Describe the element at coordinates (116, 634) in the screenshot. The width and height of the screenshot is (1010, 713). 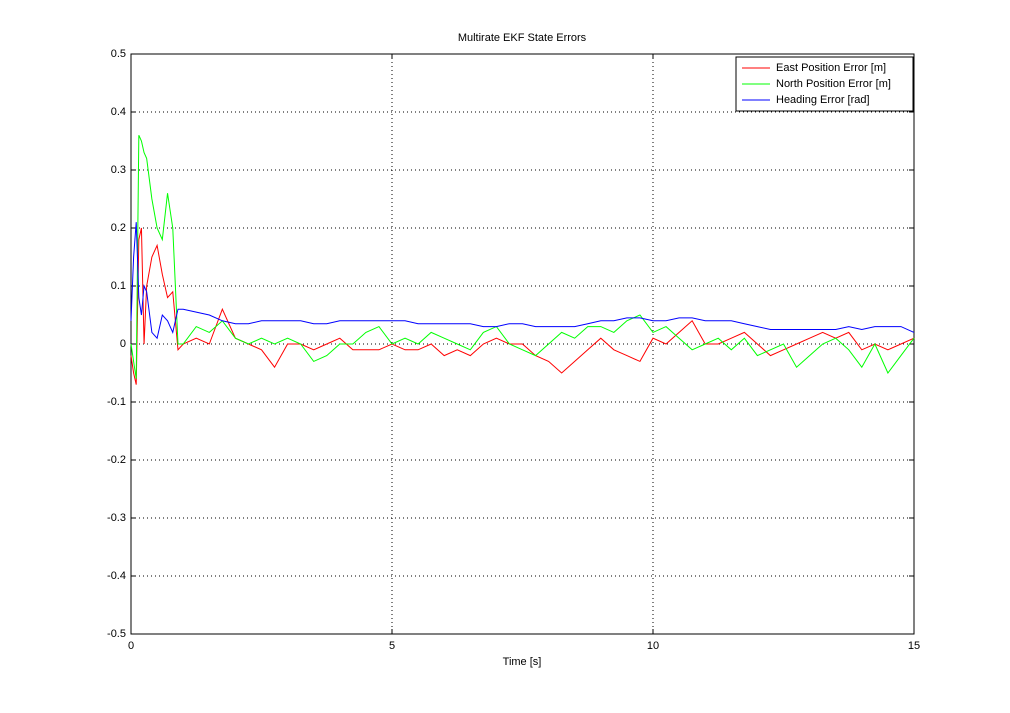
I see `y-tick-label: -0.5` at that location.